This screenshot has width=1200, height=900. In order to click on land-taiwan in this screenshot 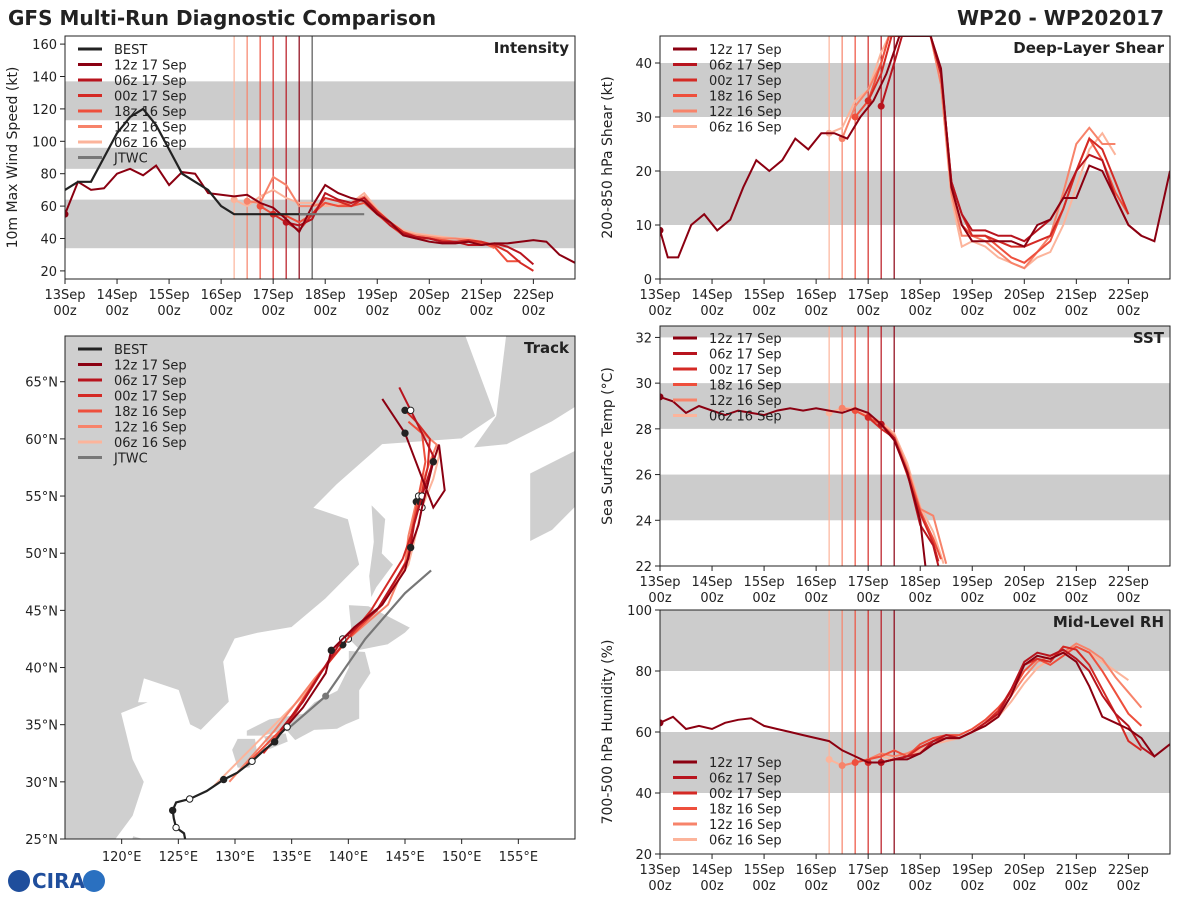, I will do `click(138, 836)`.